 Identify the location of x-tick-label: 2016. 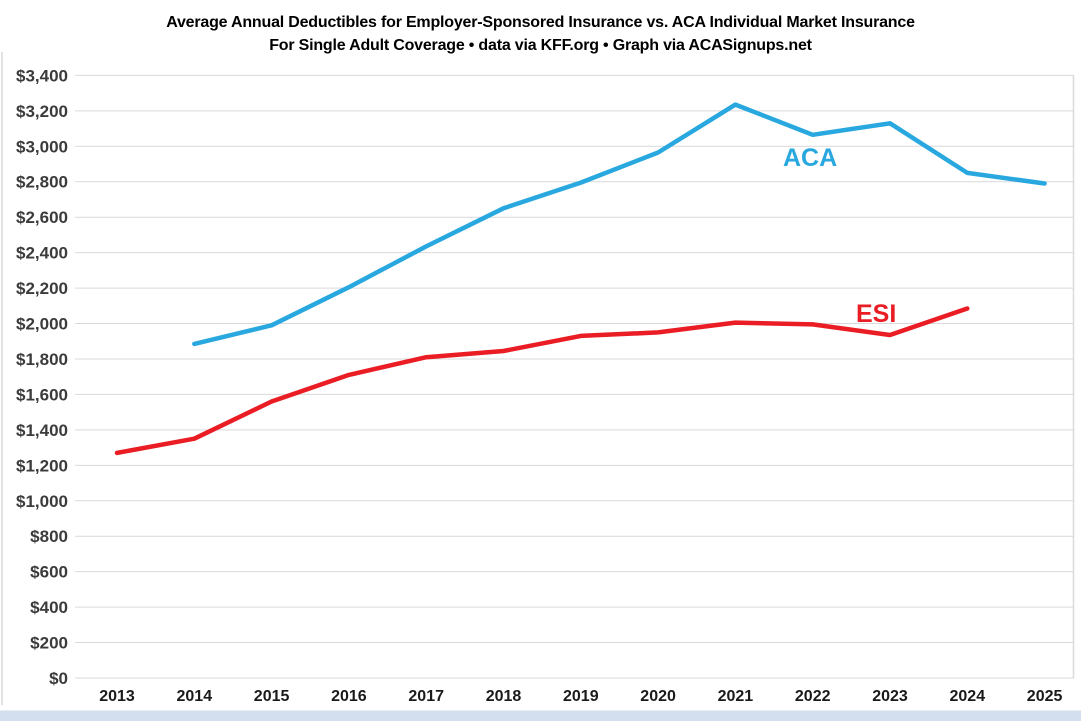
(349, 696).